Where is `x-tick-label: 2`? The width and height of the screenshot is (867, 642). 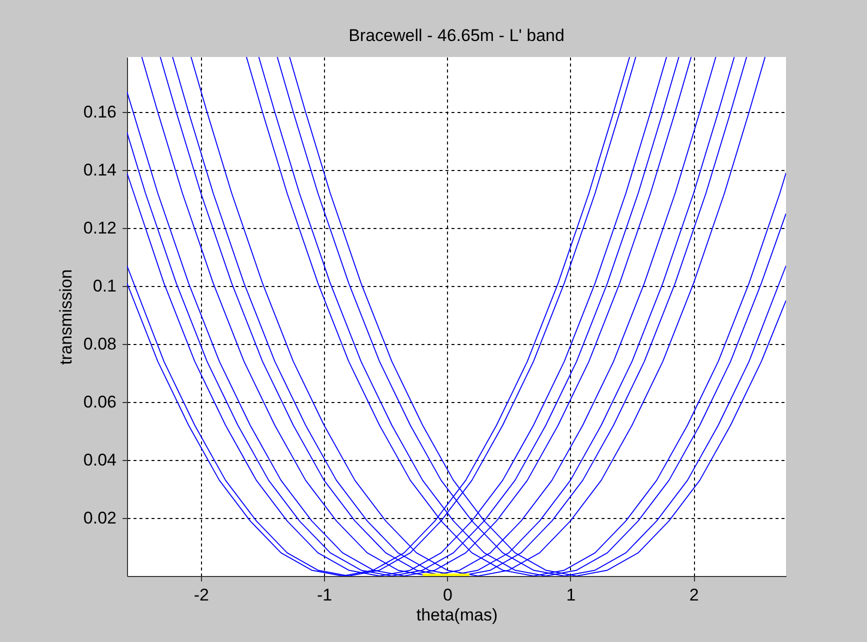
x-tick-label: 2 is located at coordinates (694, 595).